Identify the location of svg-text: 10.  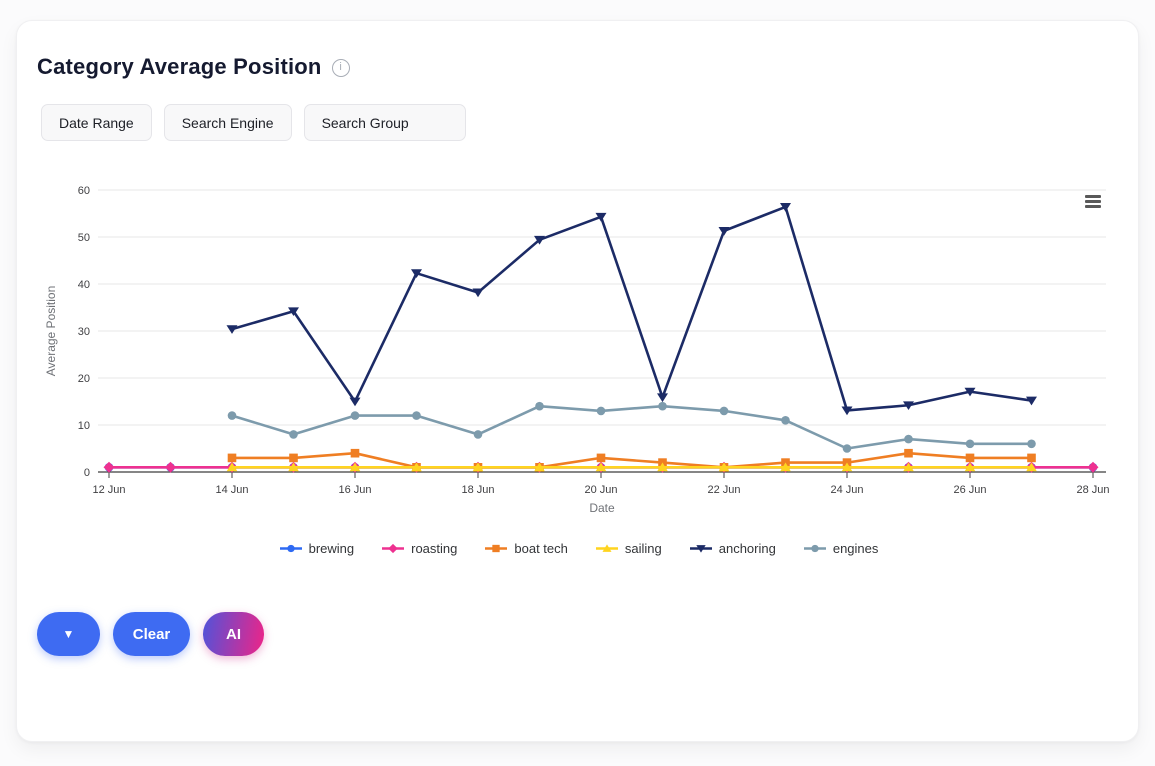
(84, 426).